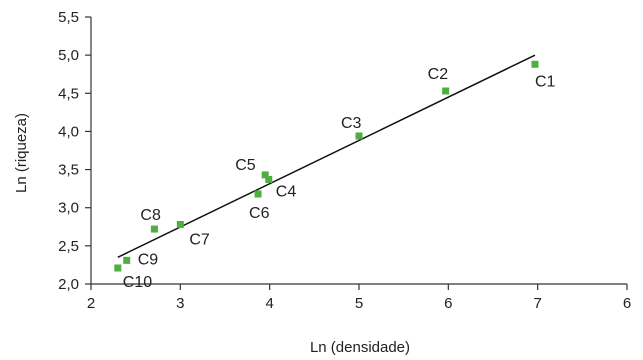 This screenshot has width=643, height=360. What do you see at coordinates (245, 165) in the screenshot?
I see `point-label-c5: C5` at bounding box center [245, 165].